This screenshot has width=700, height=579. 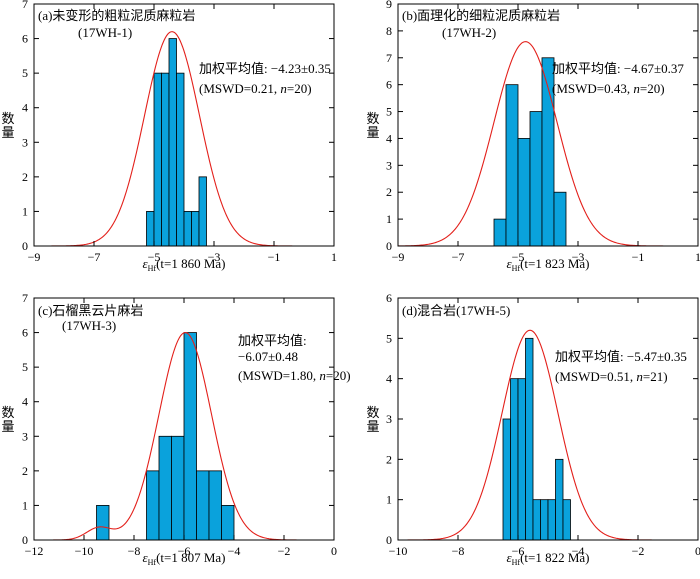 I want to click on weighted-mean-annotation: 加权平均值:, so click(x=272, y=340).